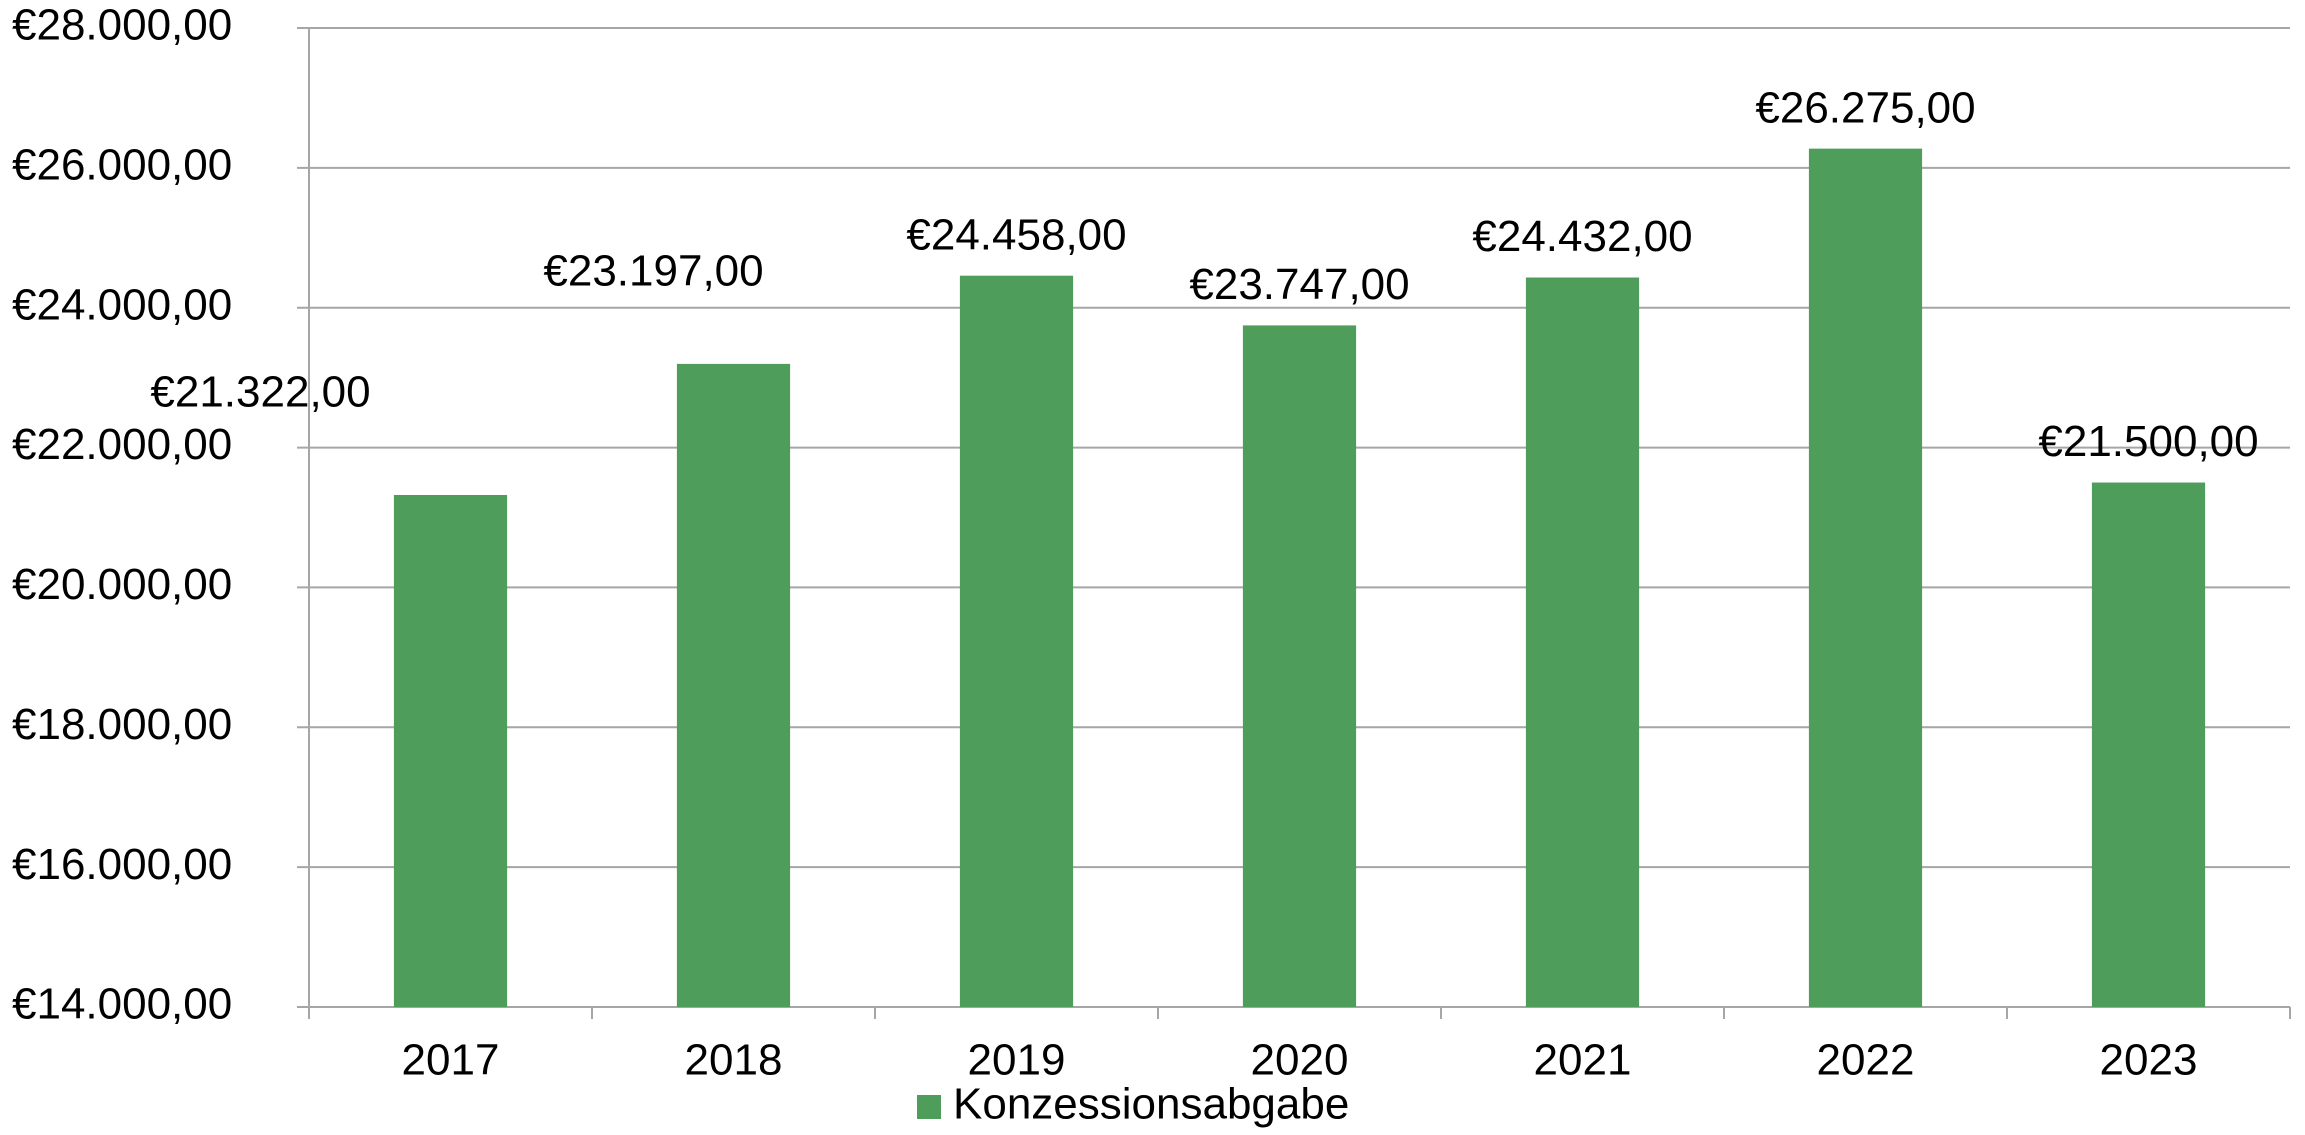  I want to click on x-tick-label: 2021, so click(1583, 1060).